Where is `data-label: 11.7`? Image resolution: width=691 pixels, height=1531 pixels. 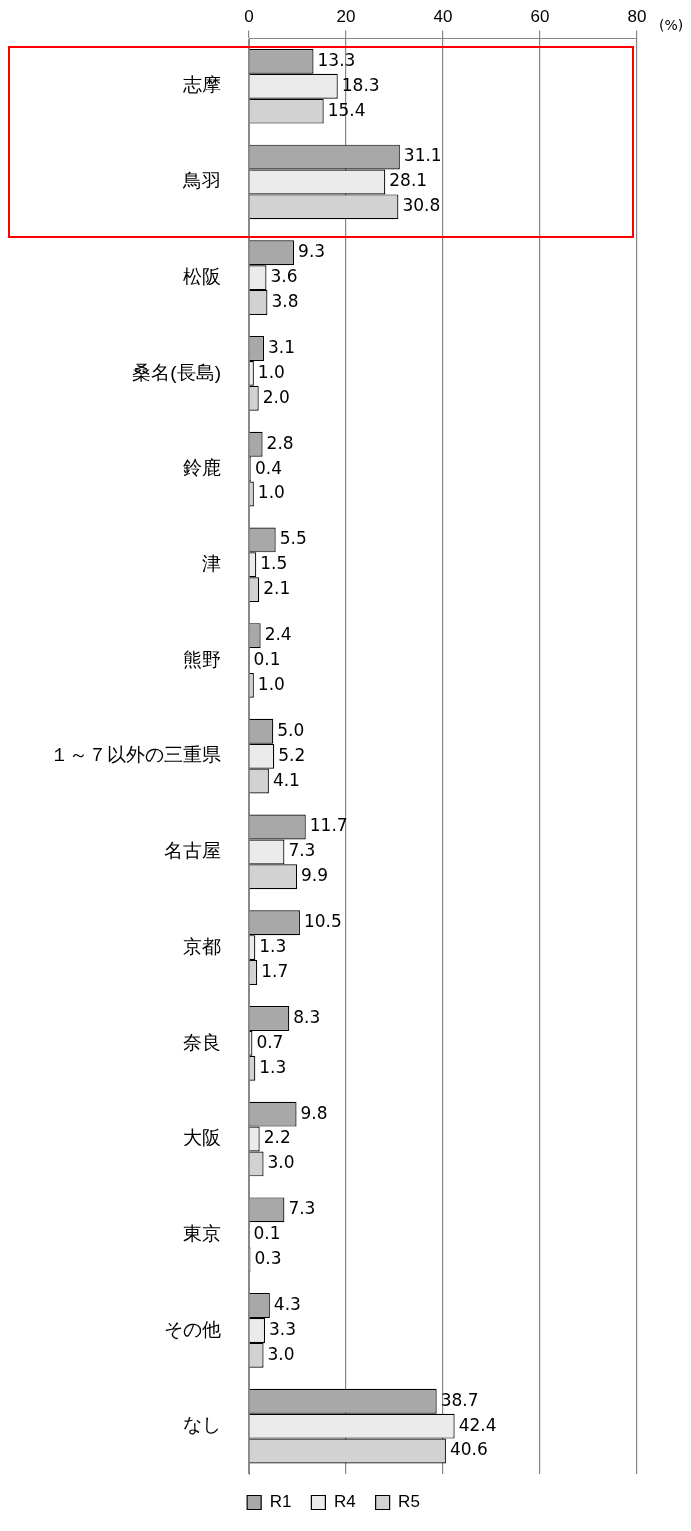 data-label: 11.7 is located at coordinates (328, 825).